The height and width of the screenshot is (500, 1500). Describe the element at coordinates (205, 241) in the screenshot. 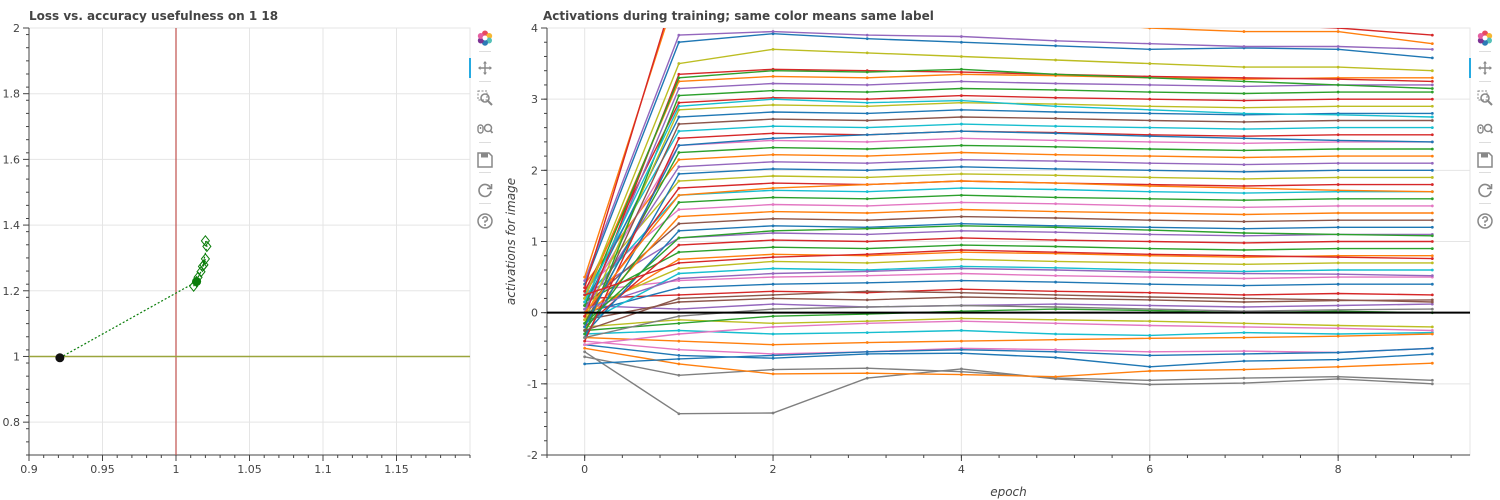

I see `trajectory-marker` at that location.